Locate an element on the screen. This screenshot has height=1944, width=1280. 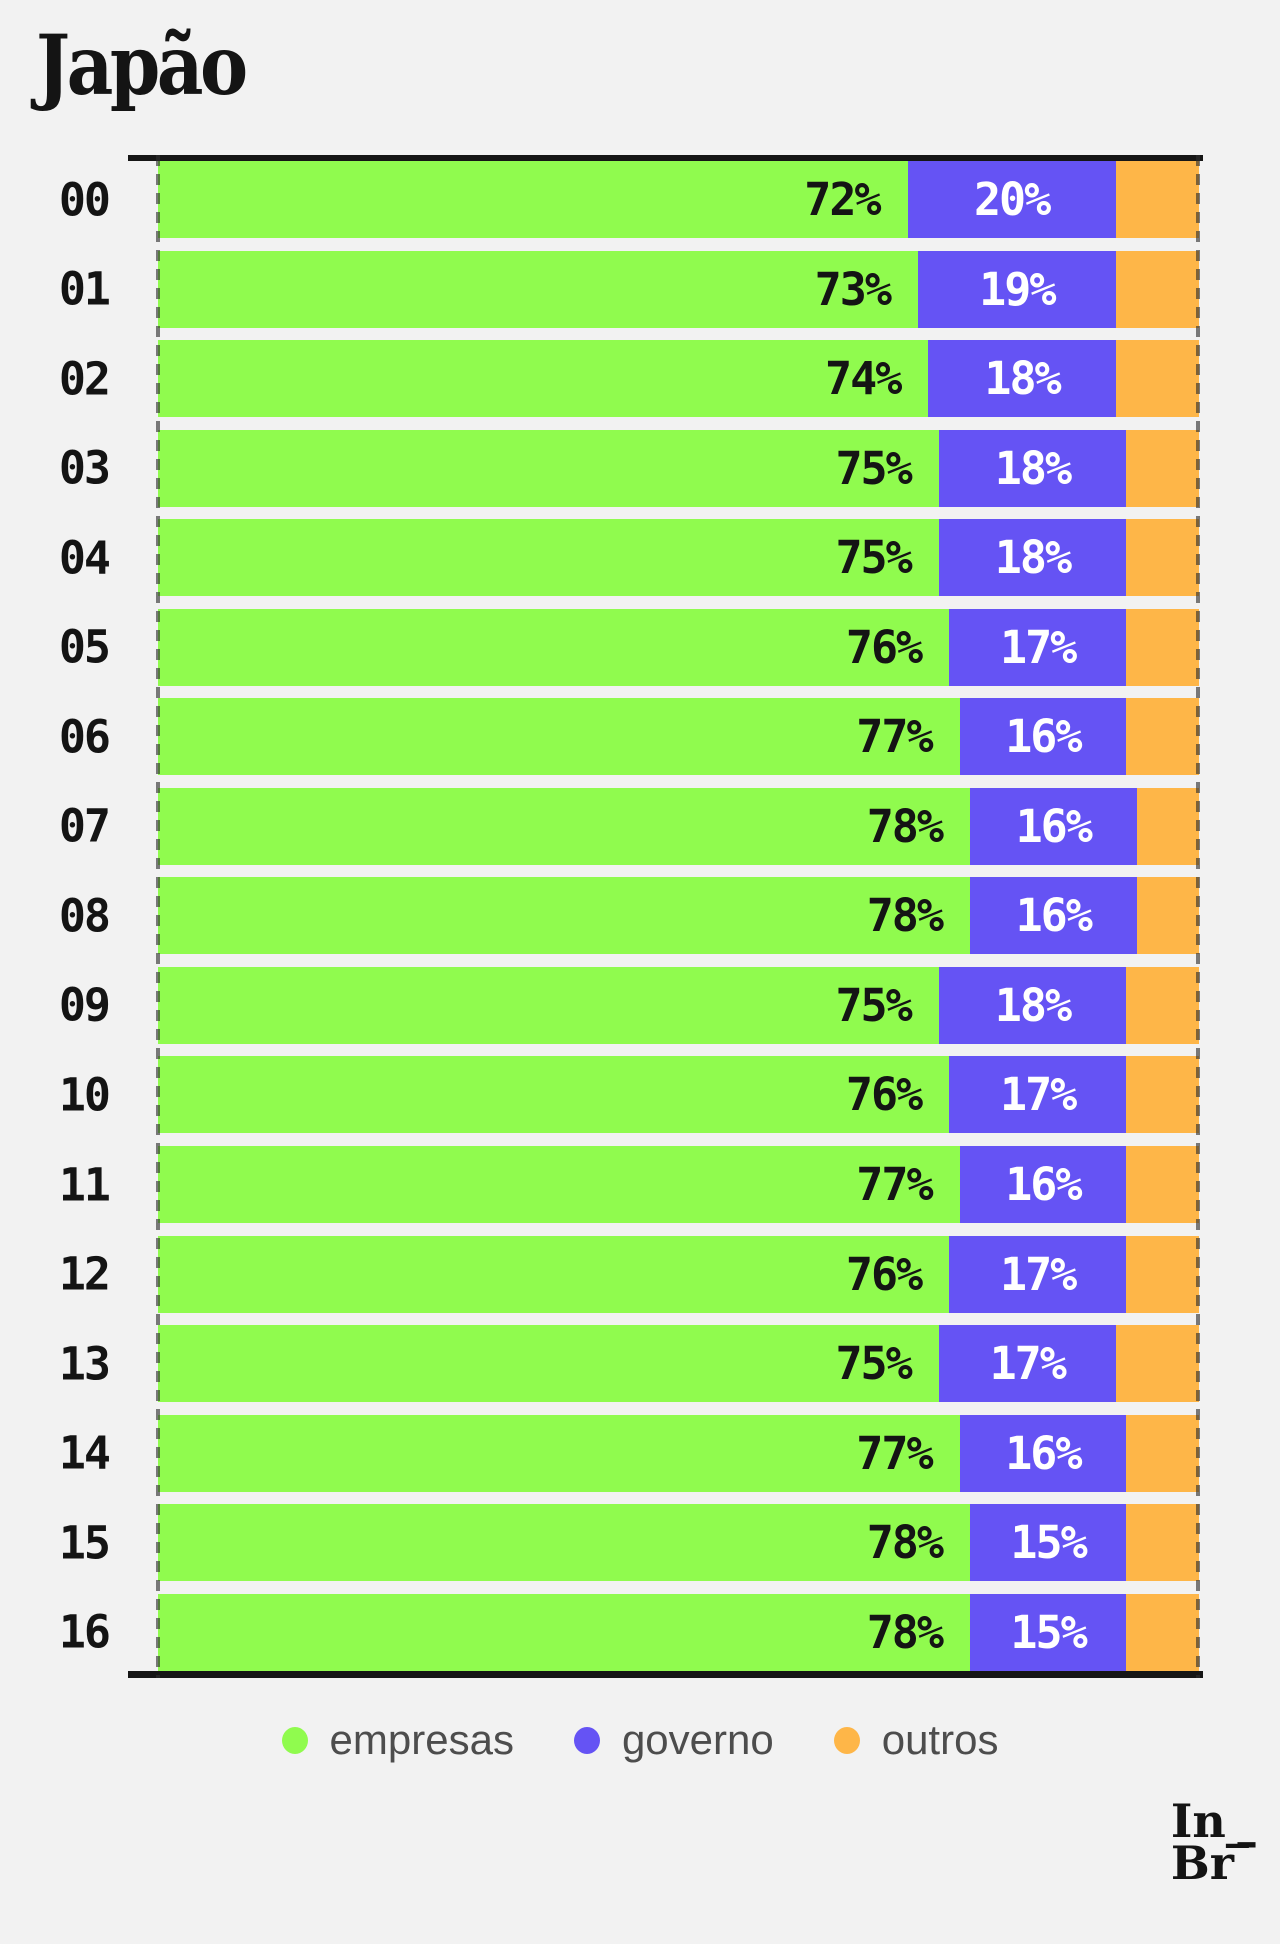
year-label: 10 is located at coordinates (84, 1095).